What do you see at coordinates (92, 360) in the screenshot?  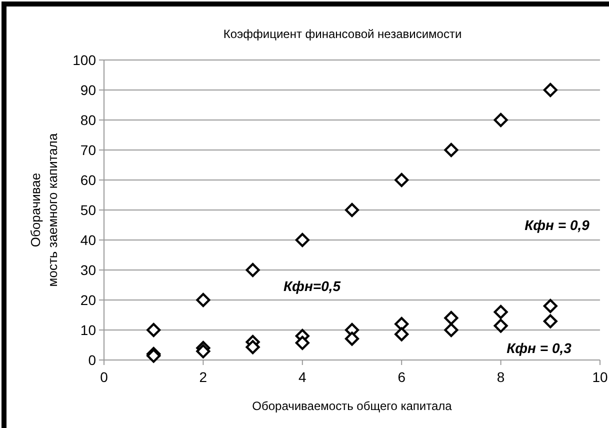 I see `y-tick-label: 0` at bounding box center [92, 360].